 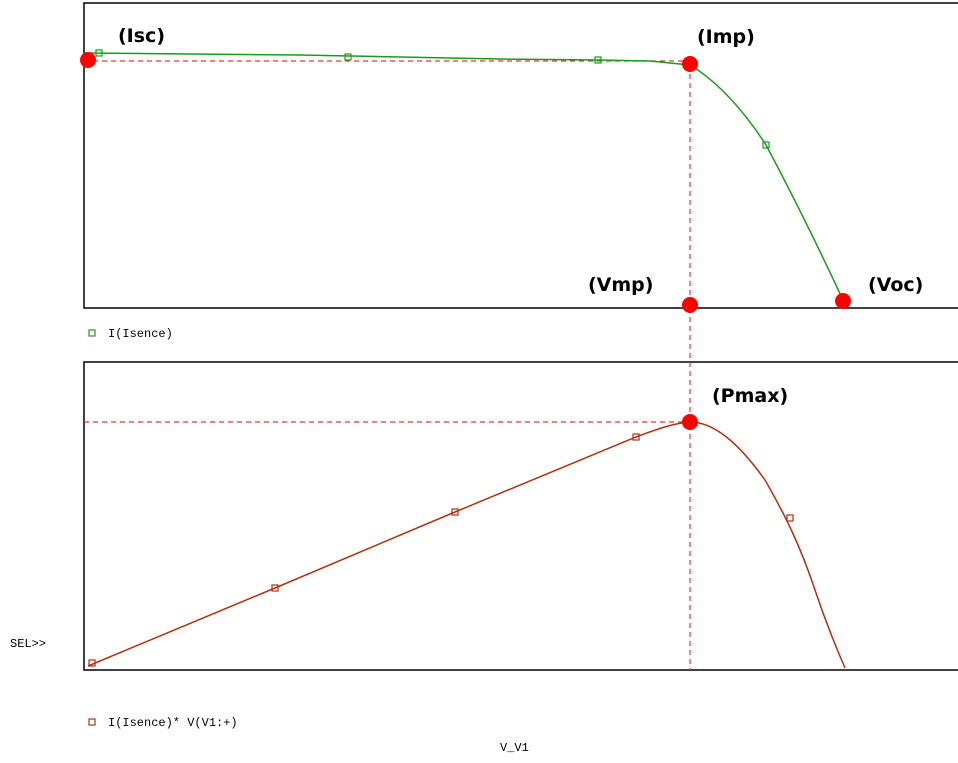 I want to click on isc-point, so click(x=88, y=60).